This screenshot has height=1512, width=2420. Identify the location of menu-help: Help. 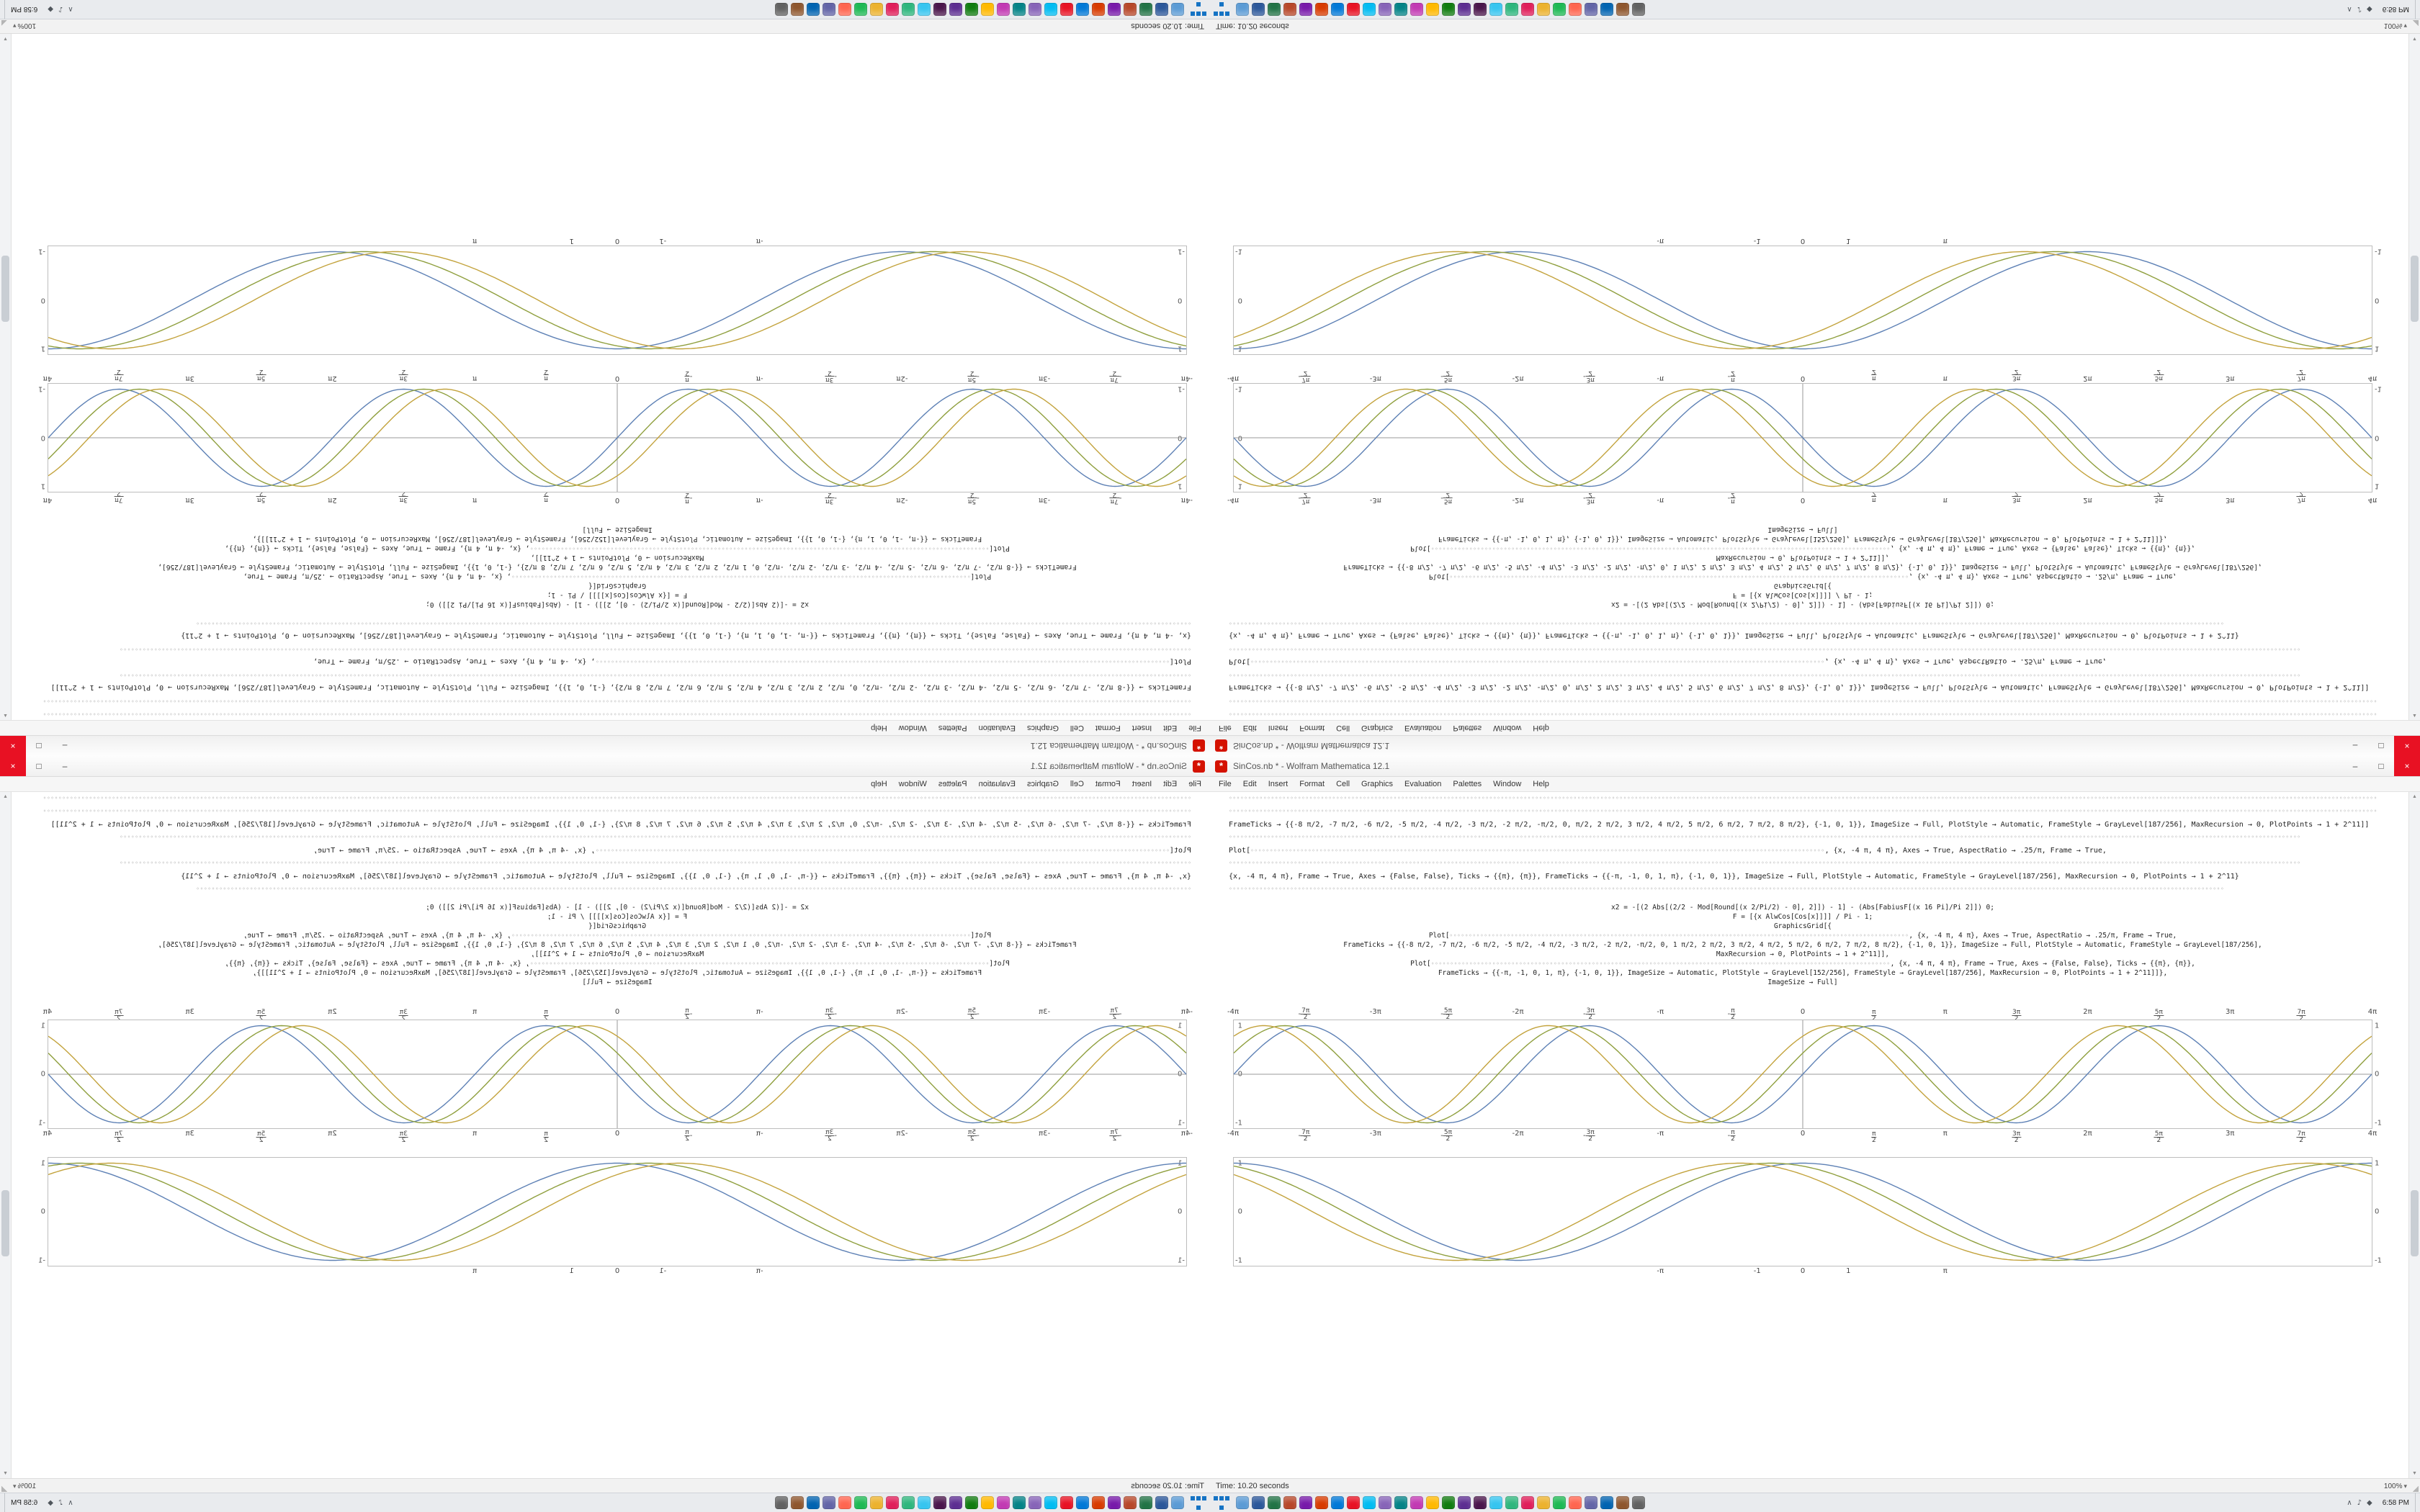
(1541, 728).